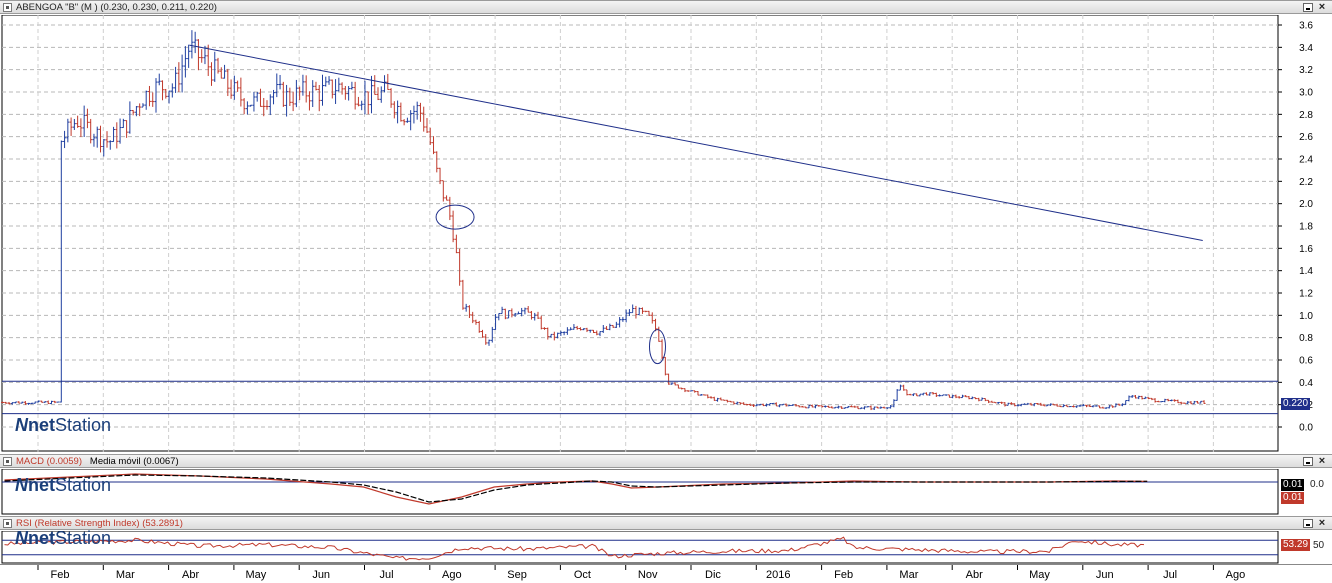  Describe the element at coordinates (99, 523) in the screenshot. I see `rsi-panel-title: RSI (Relative Strength Index) (53.2891)` at that location.